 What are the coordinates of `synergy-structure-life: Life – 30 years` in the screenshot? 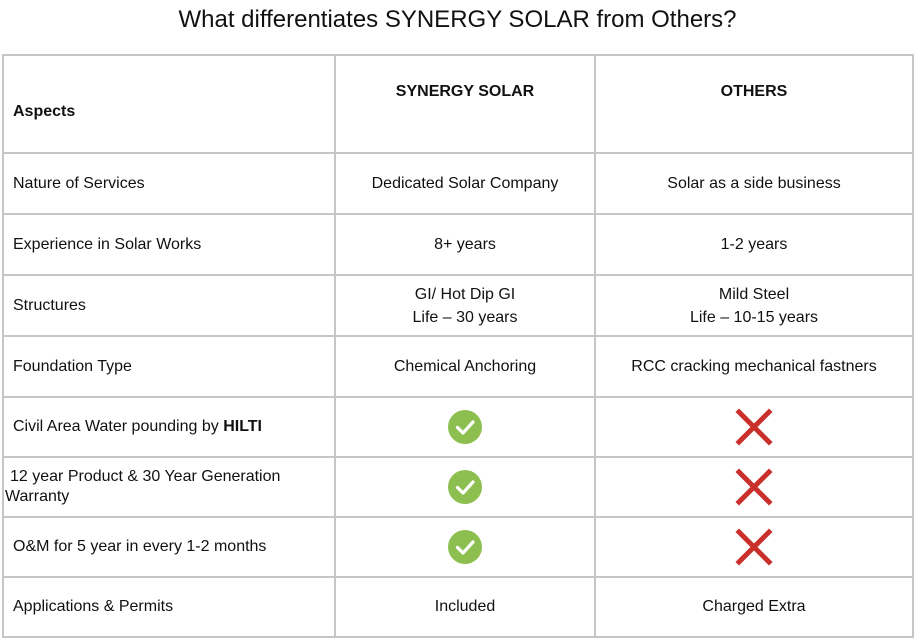 It's located at (465, 317).